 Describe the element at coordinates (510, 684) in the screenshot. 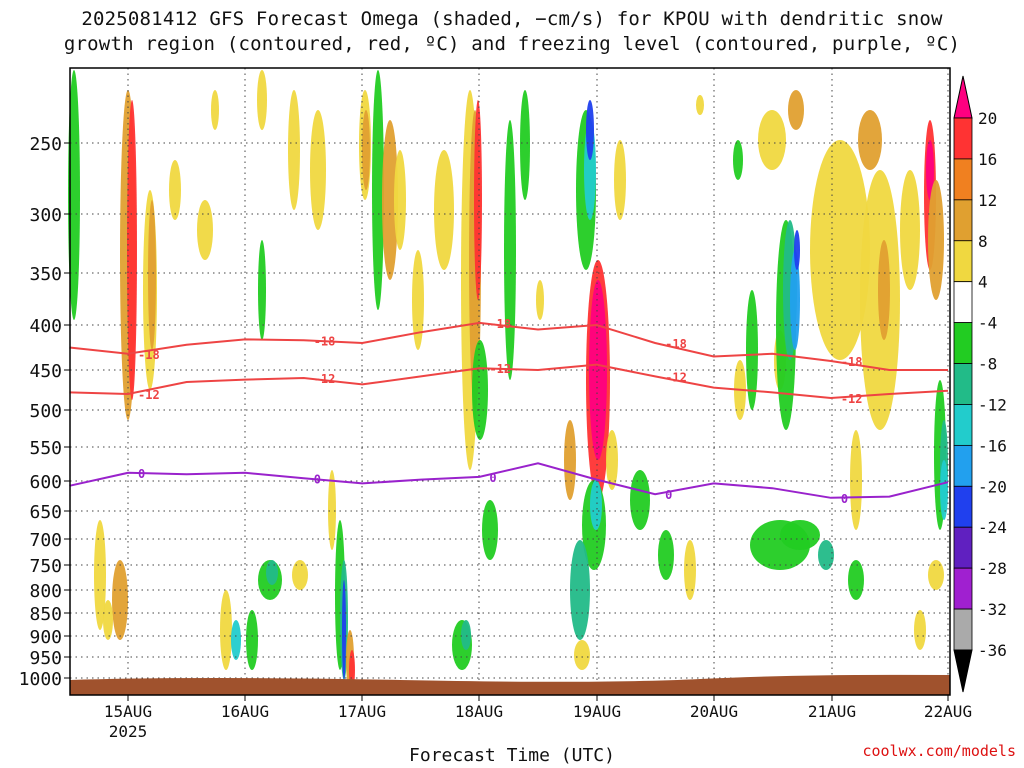

I see `ground-band` at that location.